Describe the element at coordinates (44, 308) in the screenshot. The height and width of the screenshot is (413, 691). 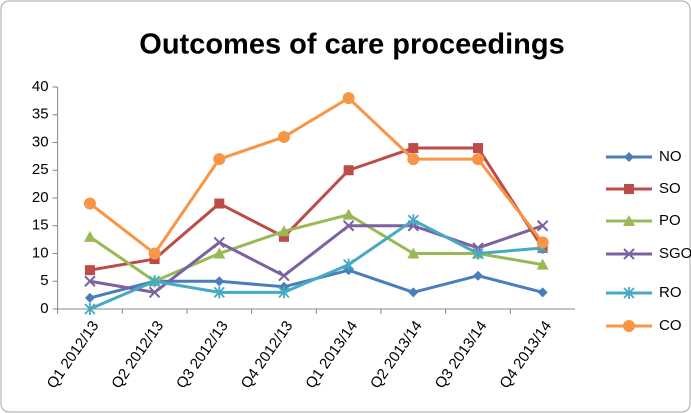
I see `y-tick-label: 0` at that location.